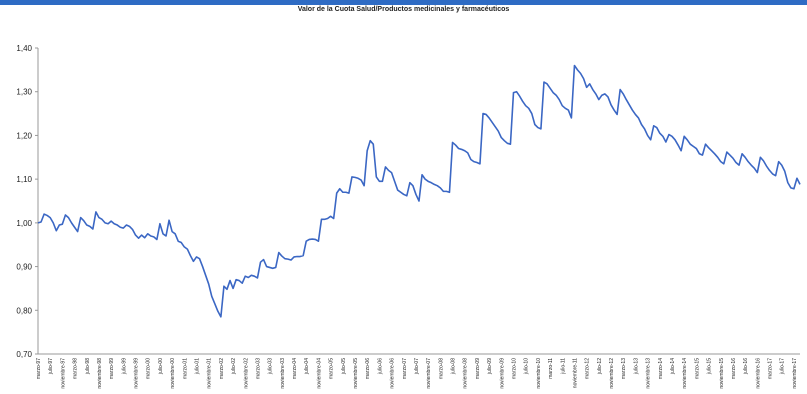 The image size is (807, 394). What do you see at coordinates (88, 366) in the screenshot?
I see `x-tick-label: julio-98` at bounding box center [88, 366].